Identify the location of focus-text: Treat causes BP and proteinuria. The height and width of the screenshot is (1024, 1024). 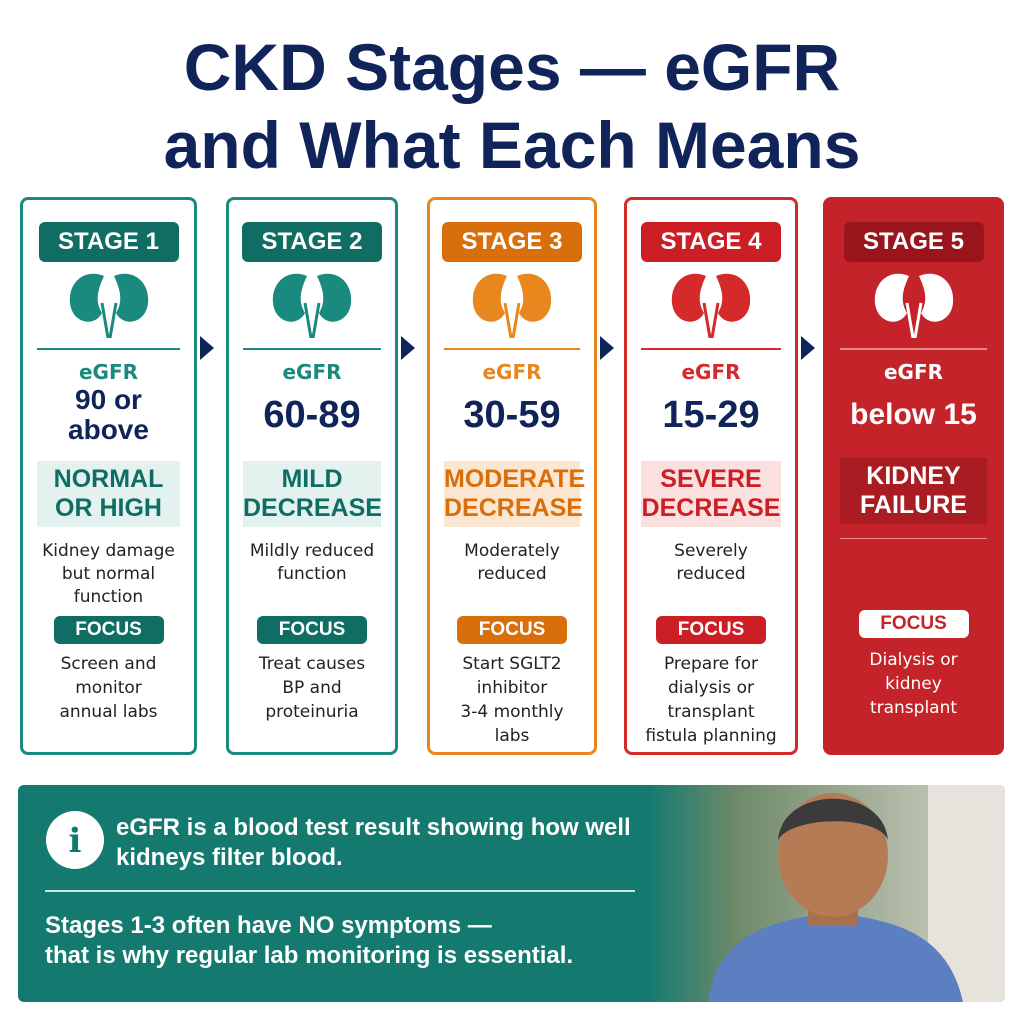
(312, 688).